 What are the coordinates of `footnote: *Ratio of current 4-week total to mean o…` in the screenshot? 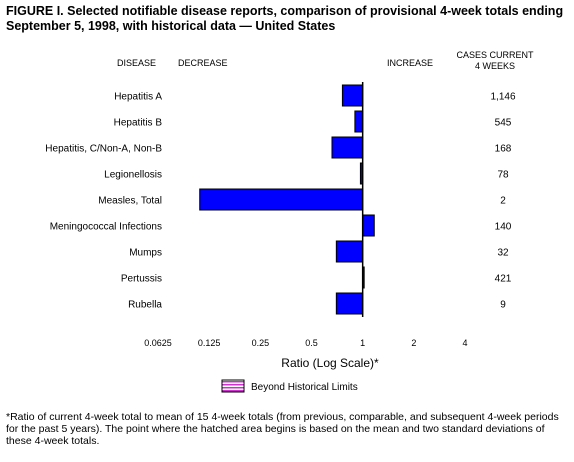 It's located at (282, 429).